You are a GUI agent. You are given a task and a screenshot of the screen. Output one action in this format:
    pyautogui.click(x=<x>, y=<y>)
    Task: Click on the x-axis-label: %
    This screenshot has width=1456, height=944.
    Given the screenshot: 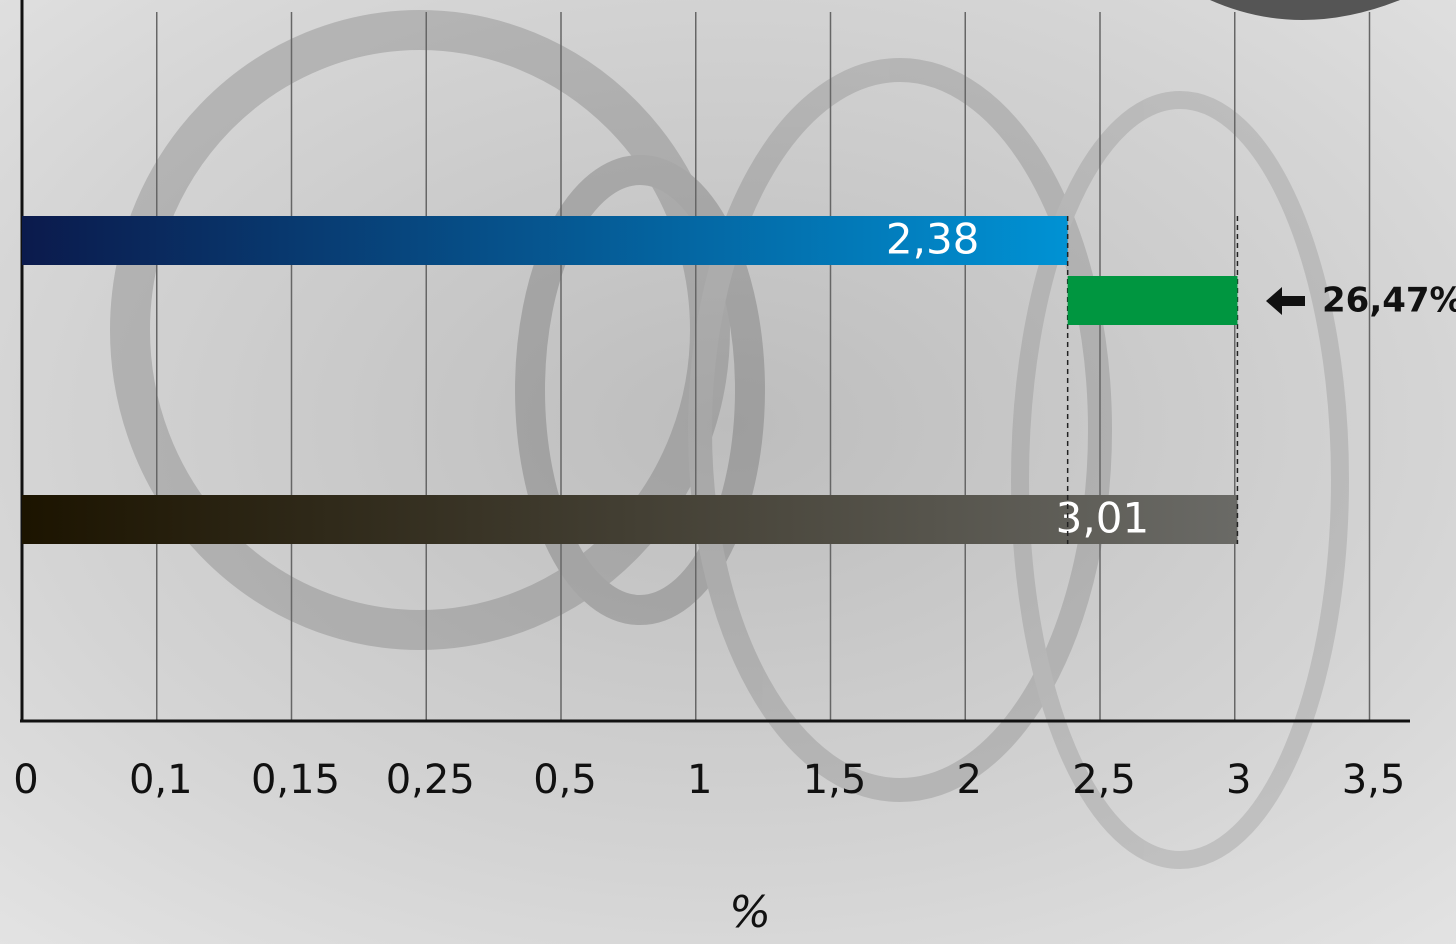 What is the action you would take?
    pyautogui.click(x=750, y=912)
    